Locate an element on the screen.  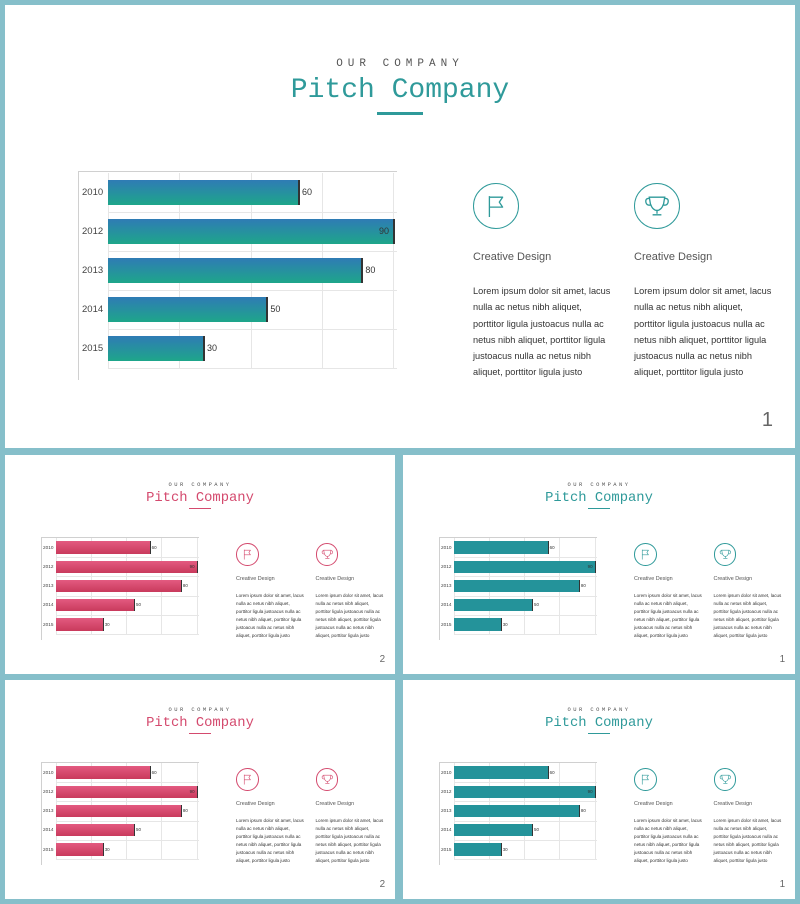
page-title: Pitch Company is located at coordinates (599, 497).